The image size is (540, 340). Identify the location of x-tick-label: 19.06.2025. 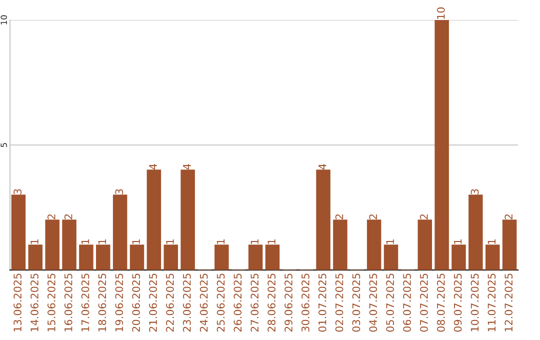
(119, 303).